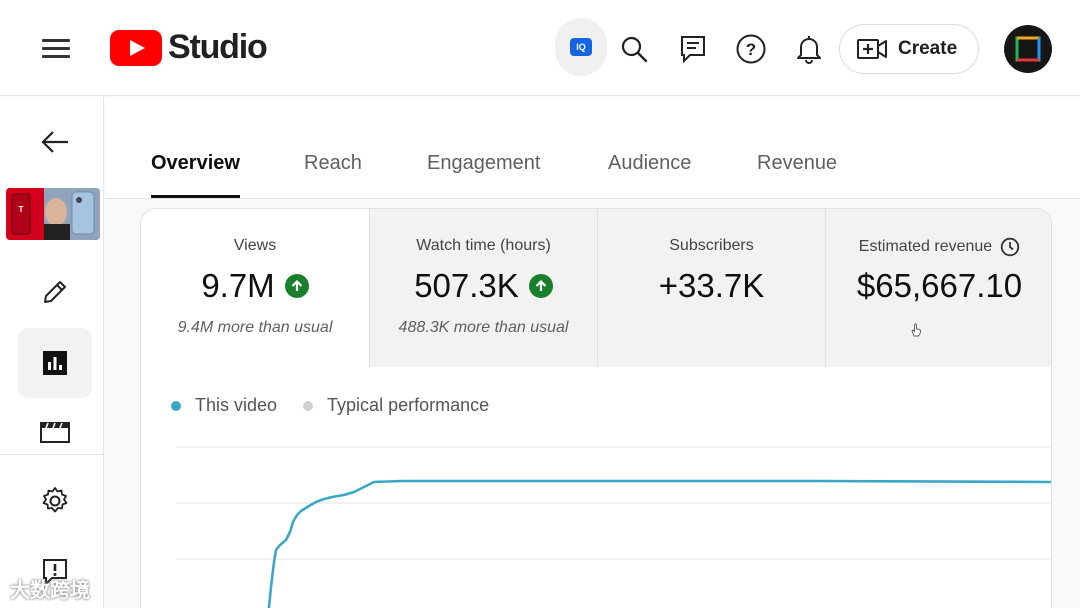 The width and height of the screenshot is (1080, 608). I want to click on vidiq-button: IQ, so click(581, 47).